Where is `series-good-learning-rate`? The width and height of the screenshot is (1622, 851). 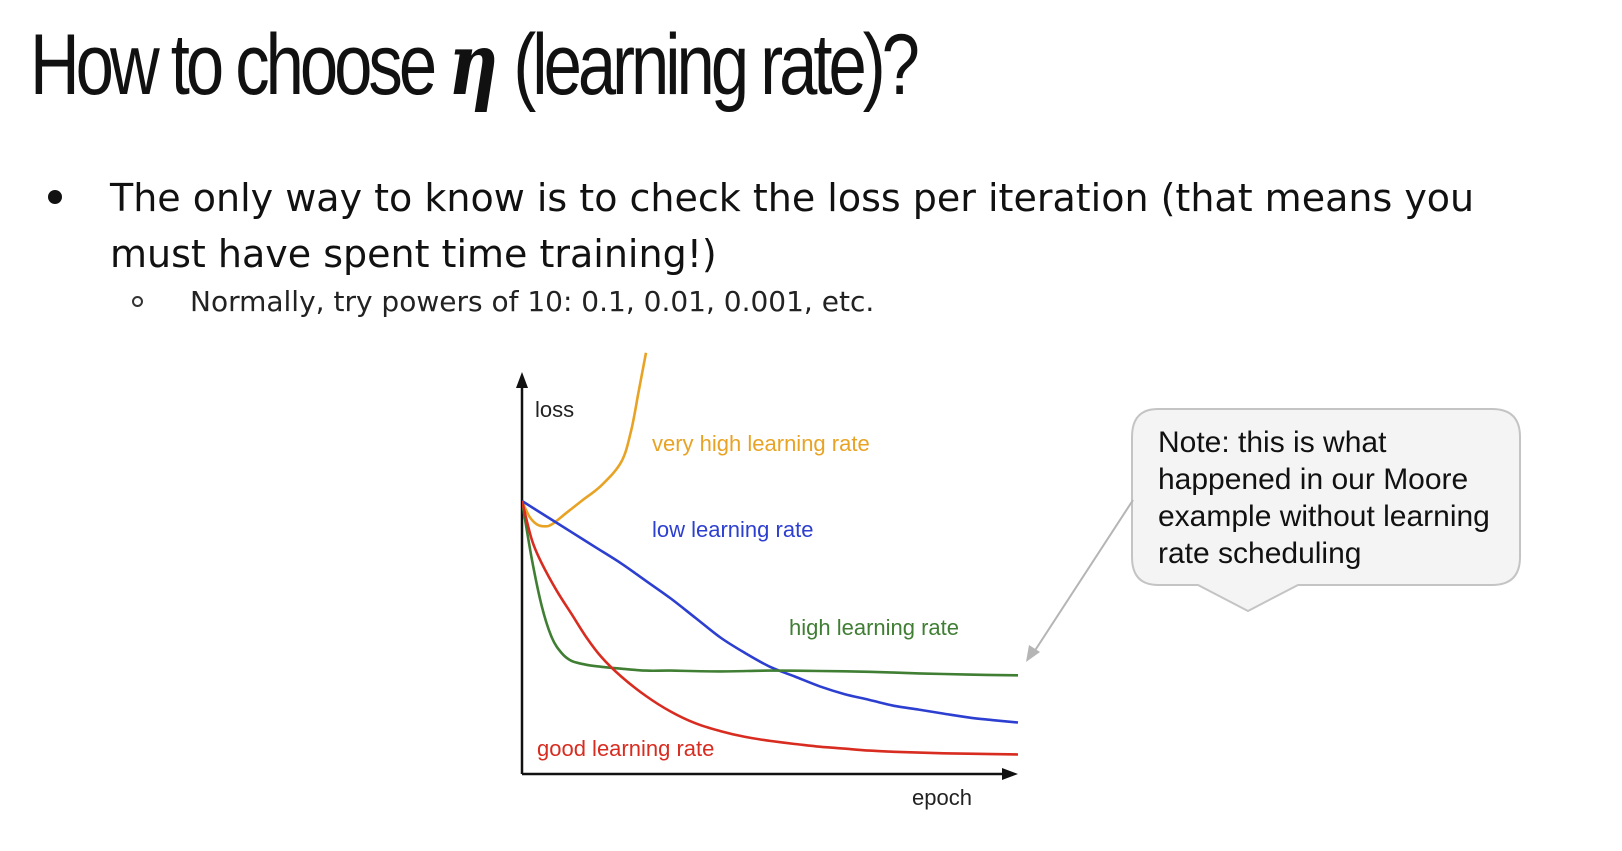
series-good-learning-rate is located at coordinates (770, 628).